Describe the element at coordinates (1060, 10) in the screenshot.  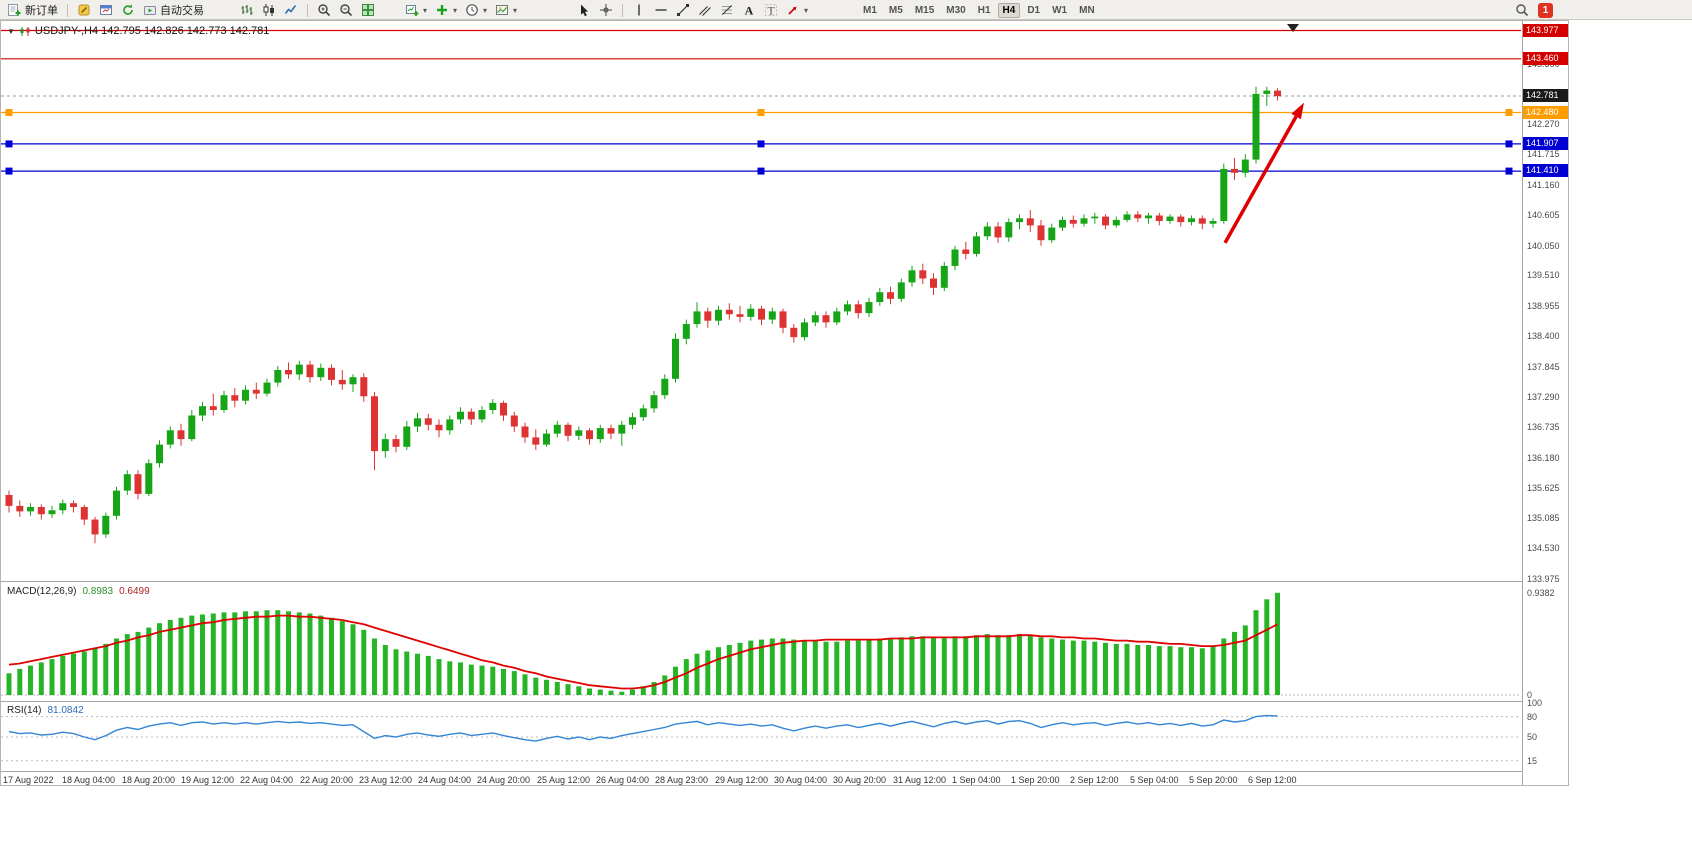
I see `timeframe-w1-button: W1` at that location.